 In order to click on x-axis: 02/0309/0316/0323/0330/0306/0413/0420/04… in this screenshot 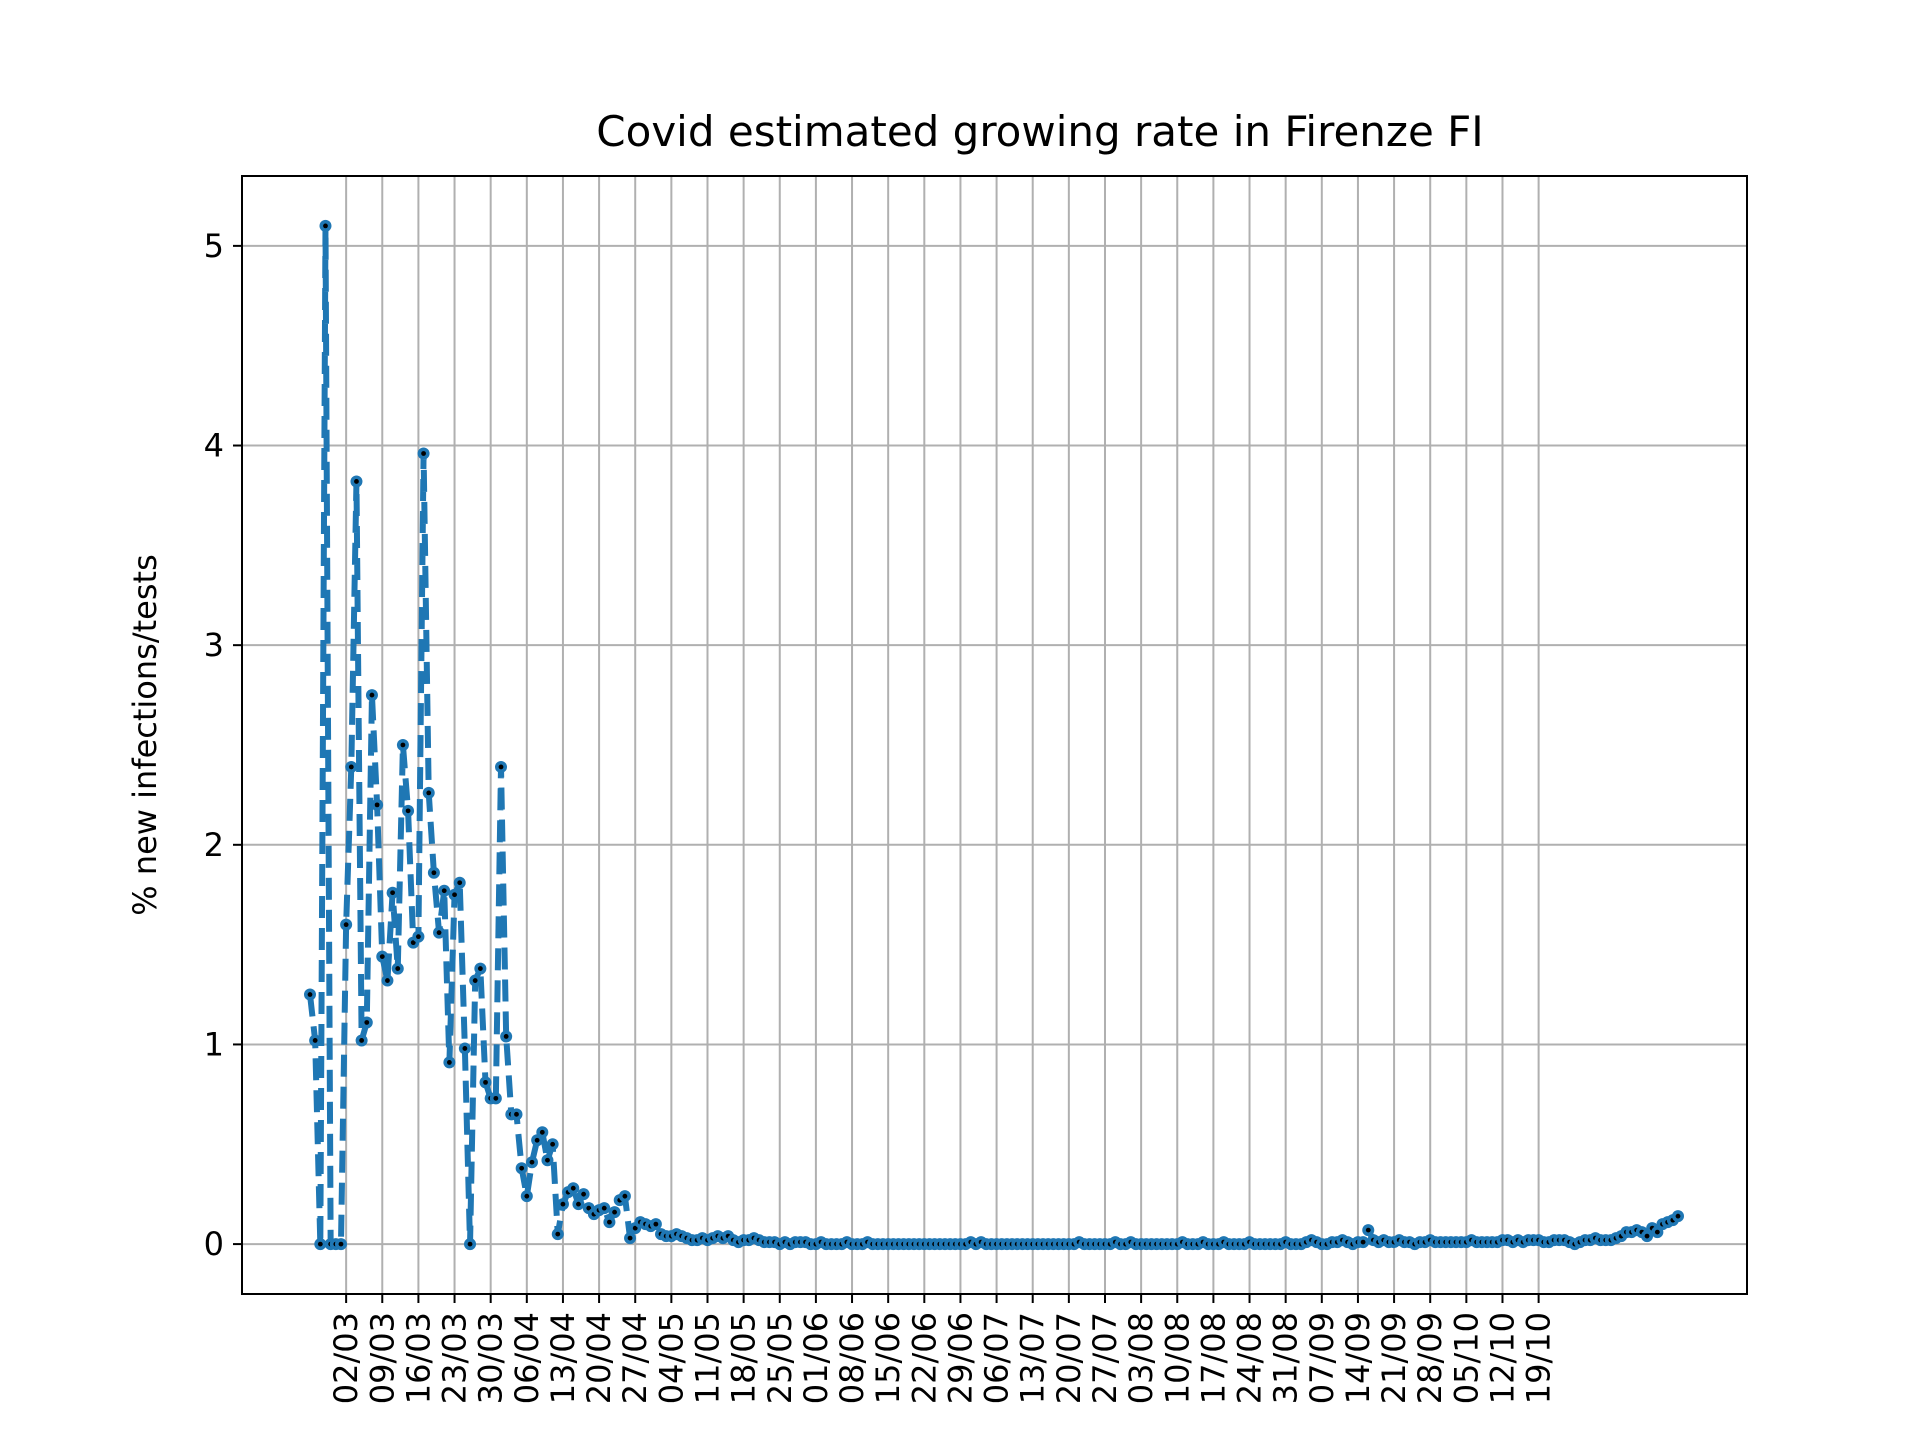, I will do `click(942, 1349)`.